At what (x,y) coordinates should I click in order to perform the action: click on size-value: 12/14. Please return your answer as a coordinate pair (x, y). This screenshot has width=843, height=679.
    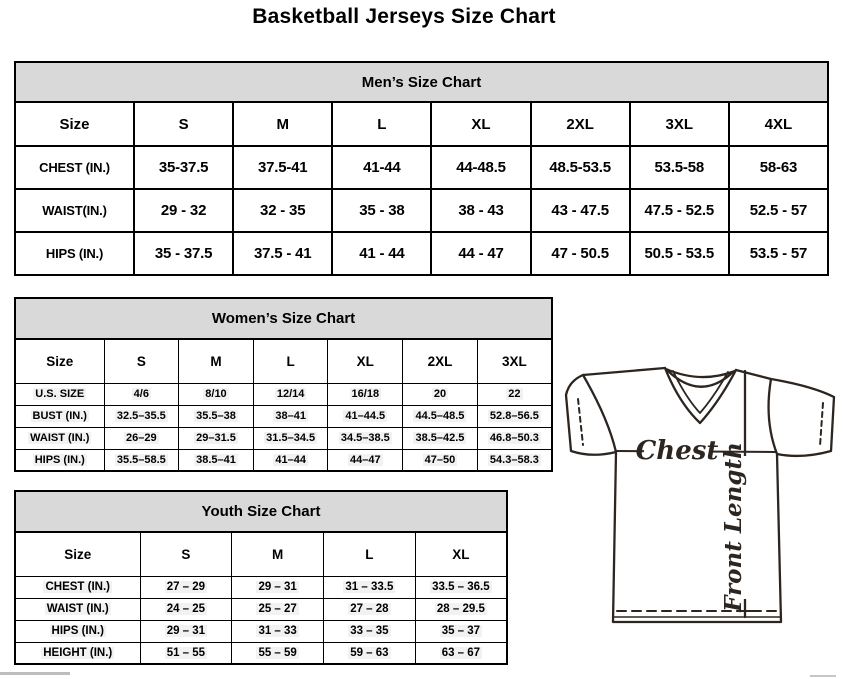
    Looking at the image, I should click on (290, 394).